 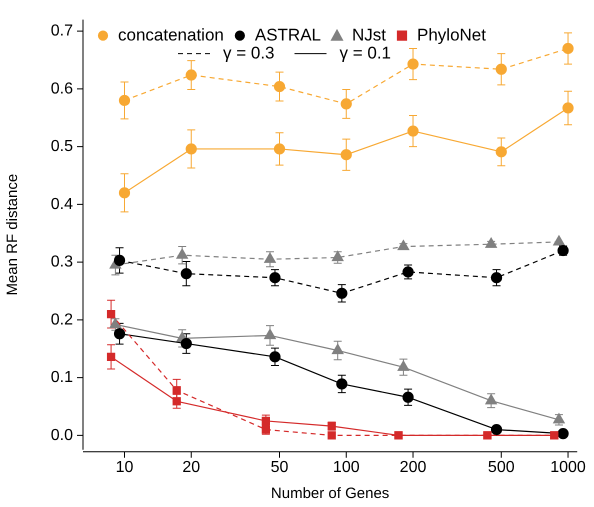 What do you see at coordinates (279, 467) in the screenshot?
I see `x-tick-label: 50` at bounding box center [279, 467].